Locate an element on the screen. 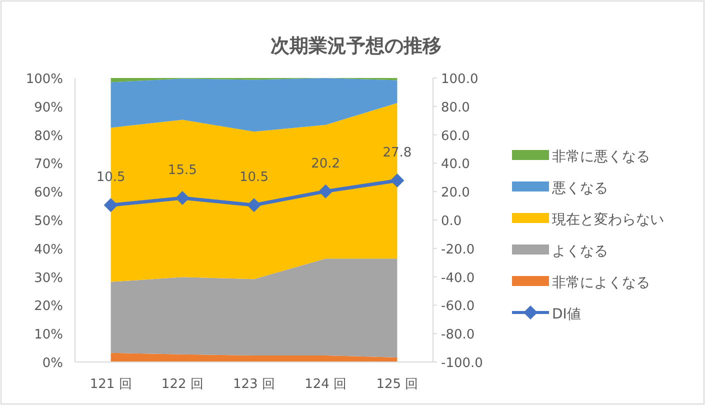  data-label: 15.5 is located at coordinates (182, 170).